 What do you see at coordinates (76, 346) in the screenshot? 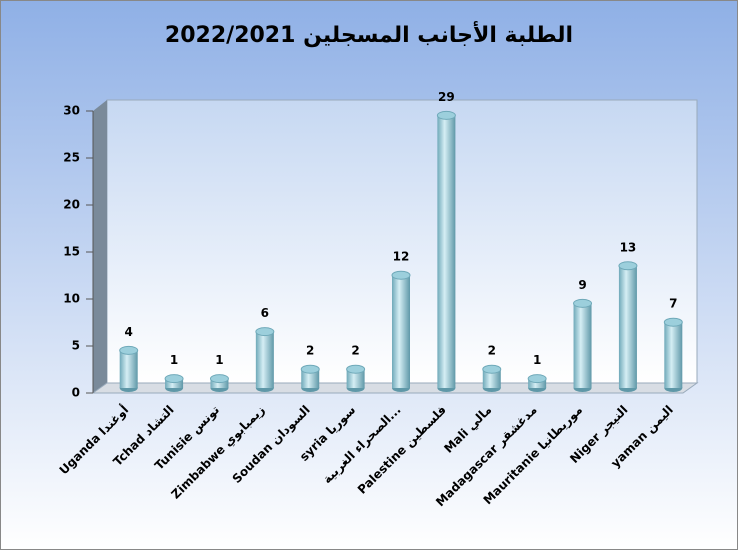
I see `y-tick-label: 5` at bounding box center [76, 346].